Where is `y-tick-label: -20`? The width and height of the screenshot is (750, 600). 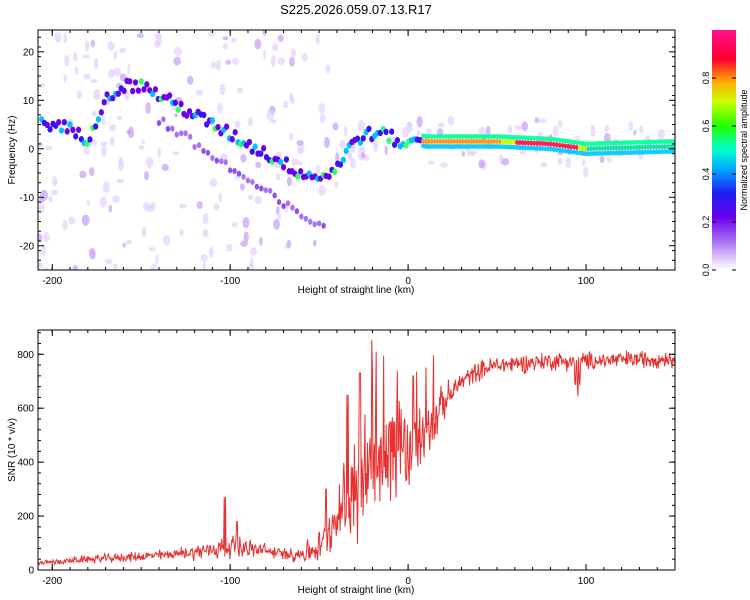
y-tick-label: -20 is located at coordinates (27, 246).